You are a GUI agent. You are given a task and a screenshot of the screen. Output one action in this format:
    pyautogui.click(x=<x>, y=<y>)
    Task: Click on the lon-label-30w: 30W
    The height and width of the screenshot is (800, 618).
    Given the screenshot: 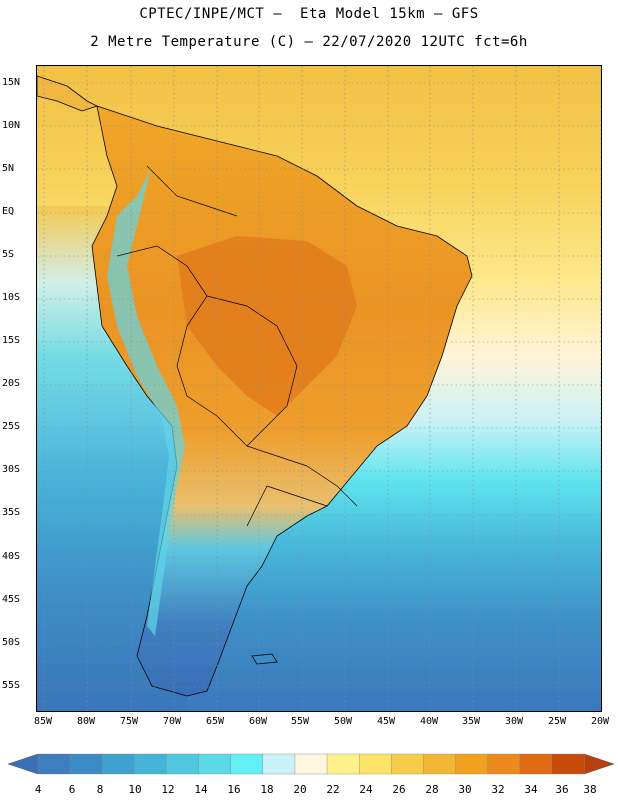 What is the action you would take?
    pyautogui.click(x=514, y=721)
    